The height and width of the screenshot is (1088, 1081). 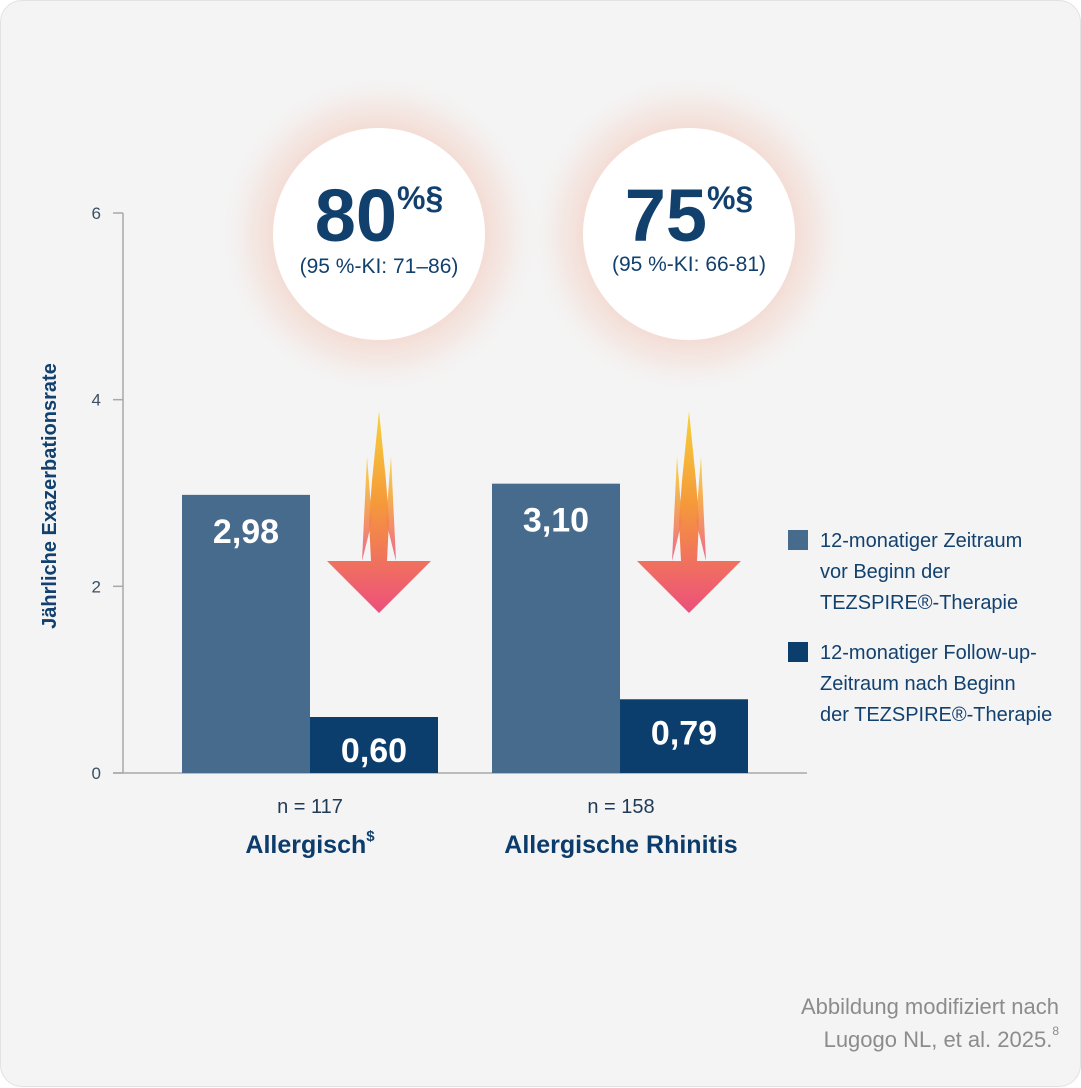 I want to click on y-axis-ticks: 0 2 4 6, so click(x=107, y=493).